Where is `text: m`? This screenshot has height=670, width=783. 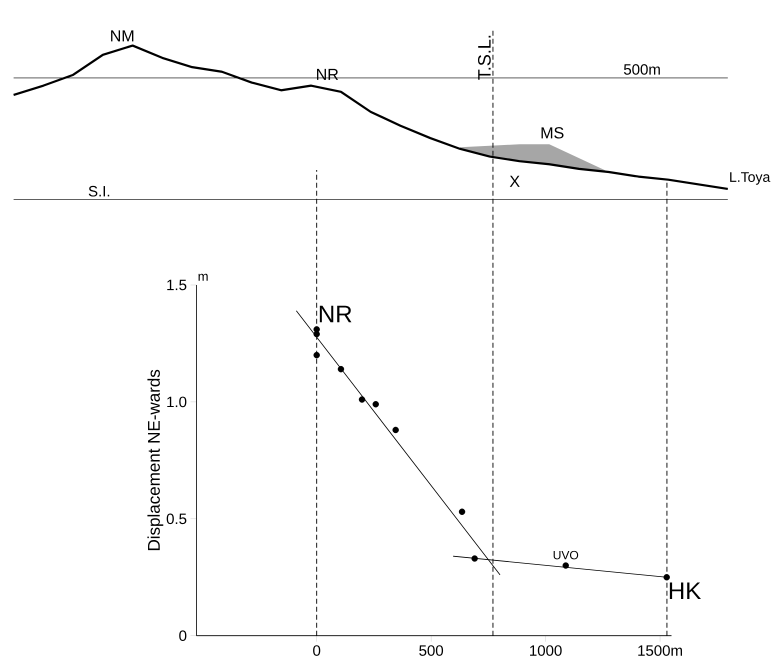
text: m is located at coordinates (203, 277).